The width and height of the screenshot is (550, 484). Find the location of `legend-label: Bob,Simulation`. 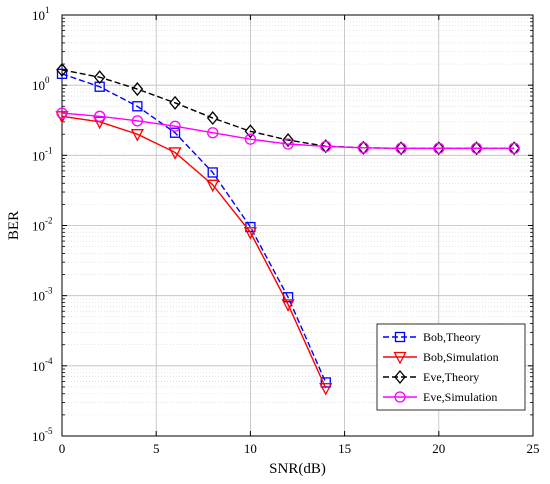

legend-label: Bob,Simulation is located at coordinates (461, 357).